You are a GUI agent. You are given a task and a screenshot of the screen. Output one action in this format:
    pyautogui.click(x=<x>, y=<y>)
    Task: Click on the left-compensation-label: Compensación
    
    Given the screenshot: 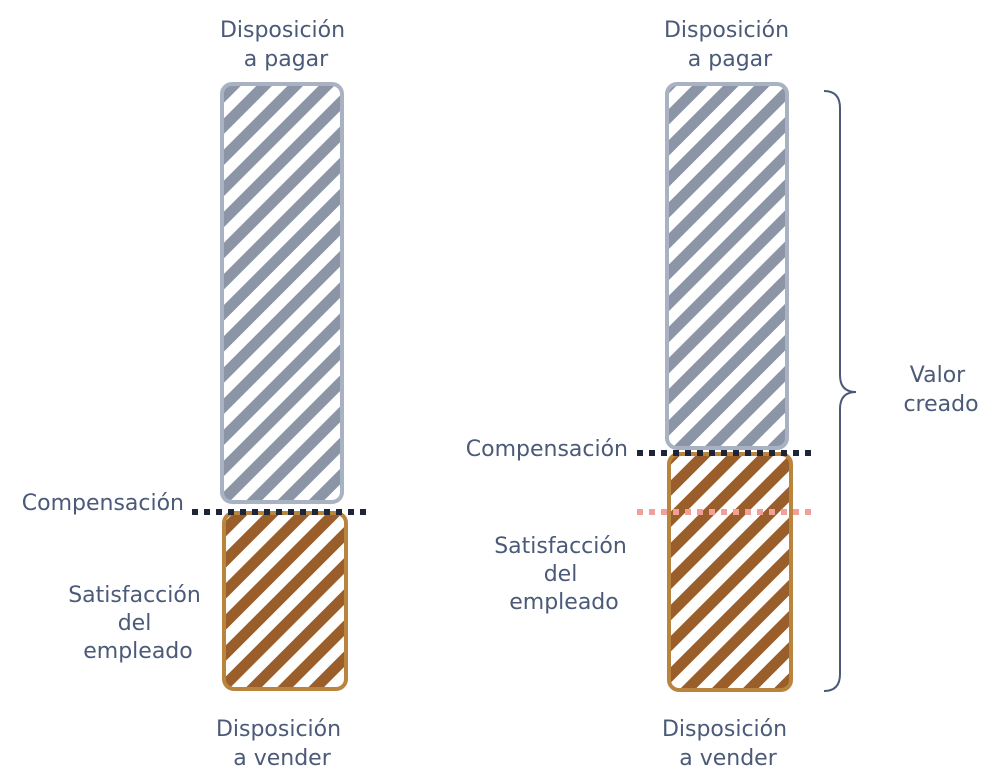 What is the action you would take?
    pyautogui.click(x=103, y=503)
    